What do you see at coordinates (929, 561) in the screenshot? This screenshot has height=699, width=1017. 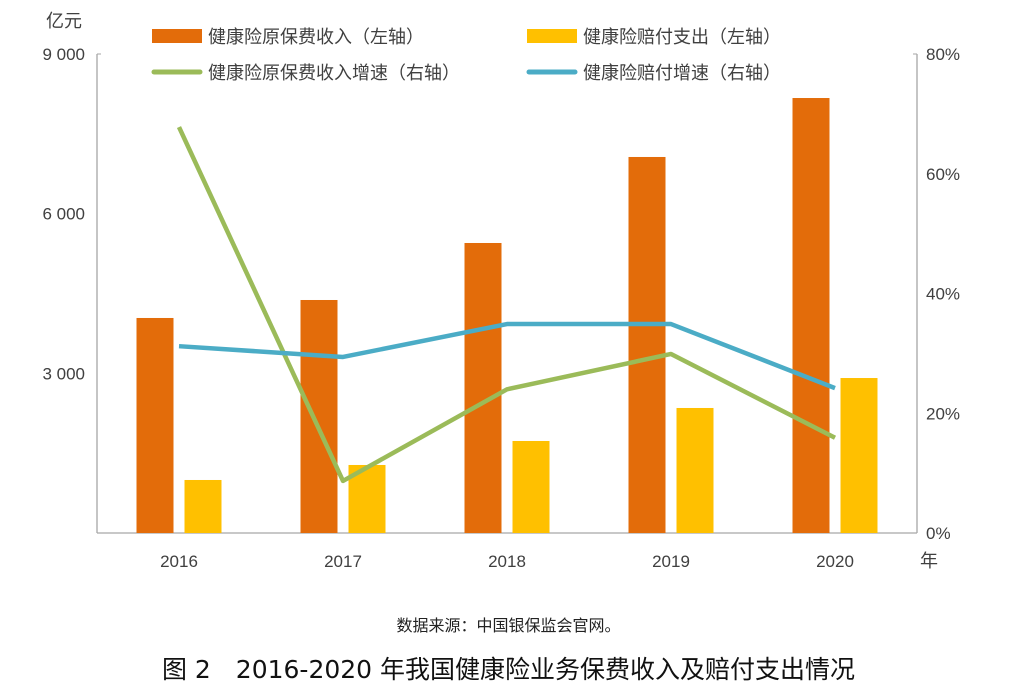 I see `x-axis-label: 年` at bounding box center [929, 561].